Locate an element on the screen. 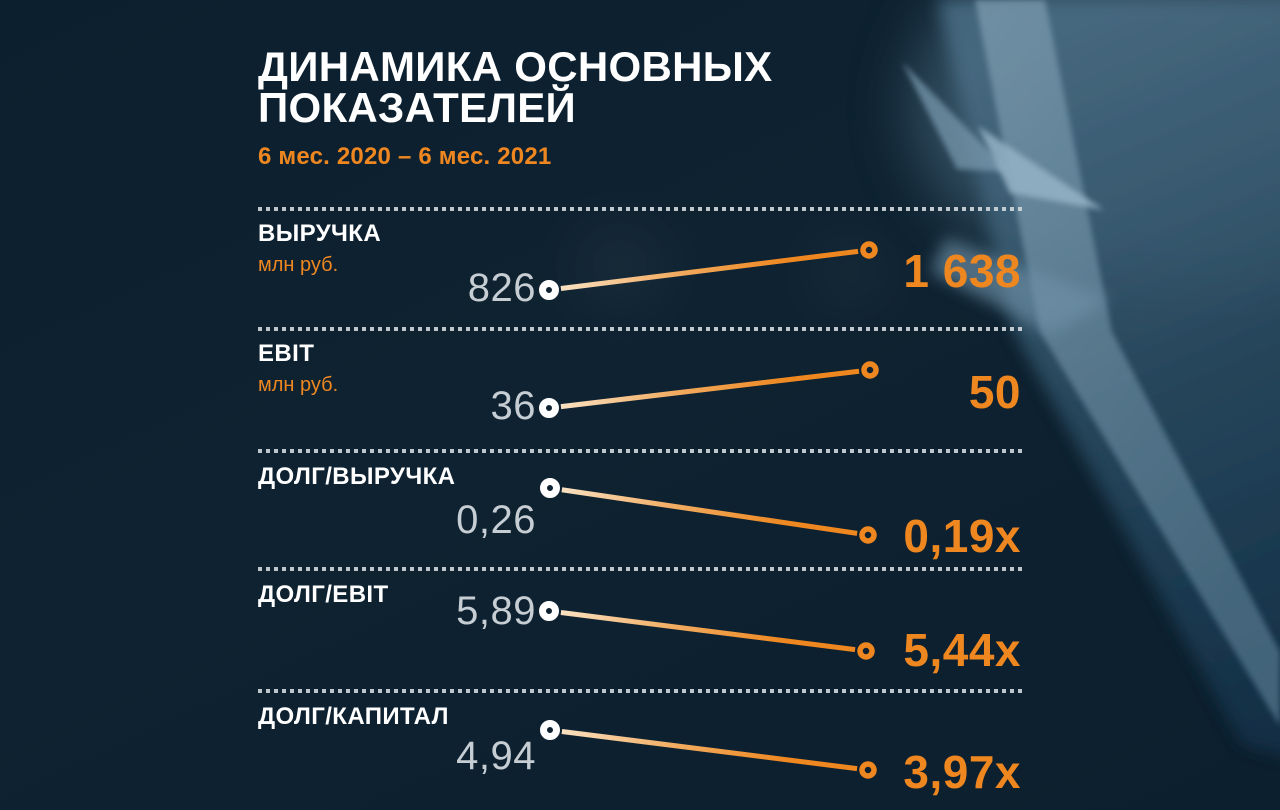  start-value: 5,89 is located at coordinates (496, 611).